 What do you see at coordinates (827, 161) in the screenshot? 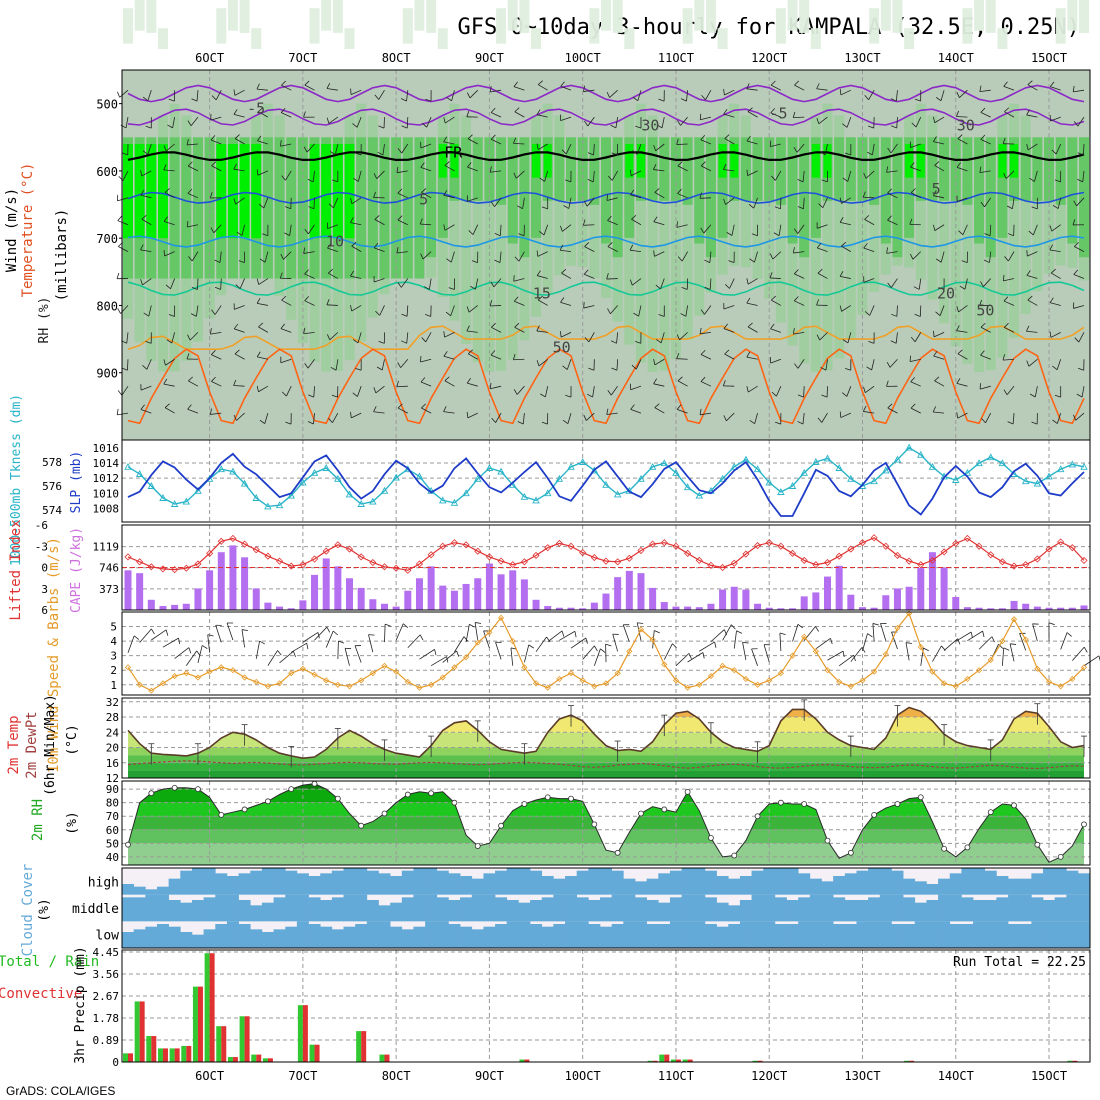
I see `rh-max-column` at bounding box center [827, 161].